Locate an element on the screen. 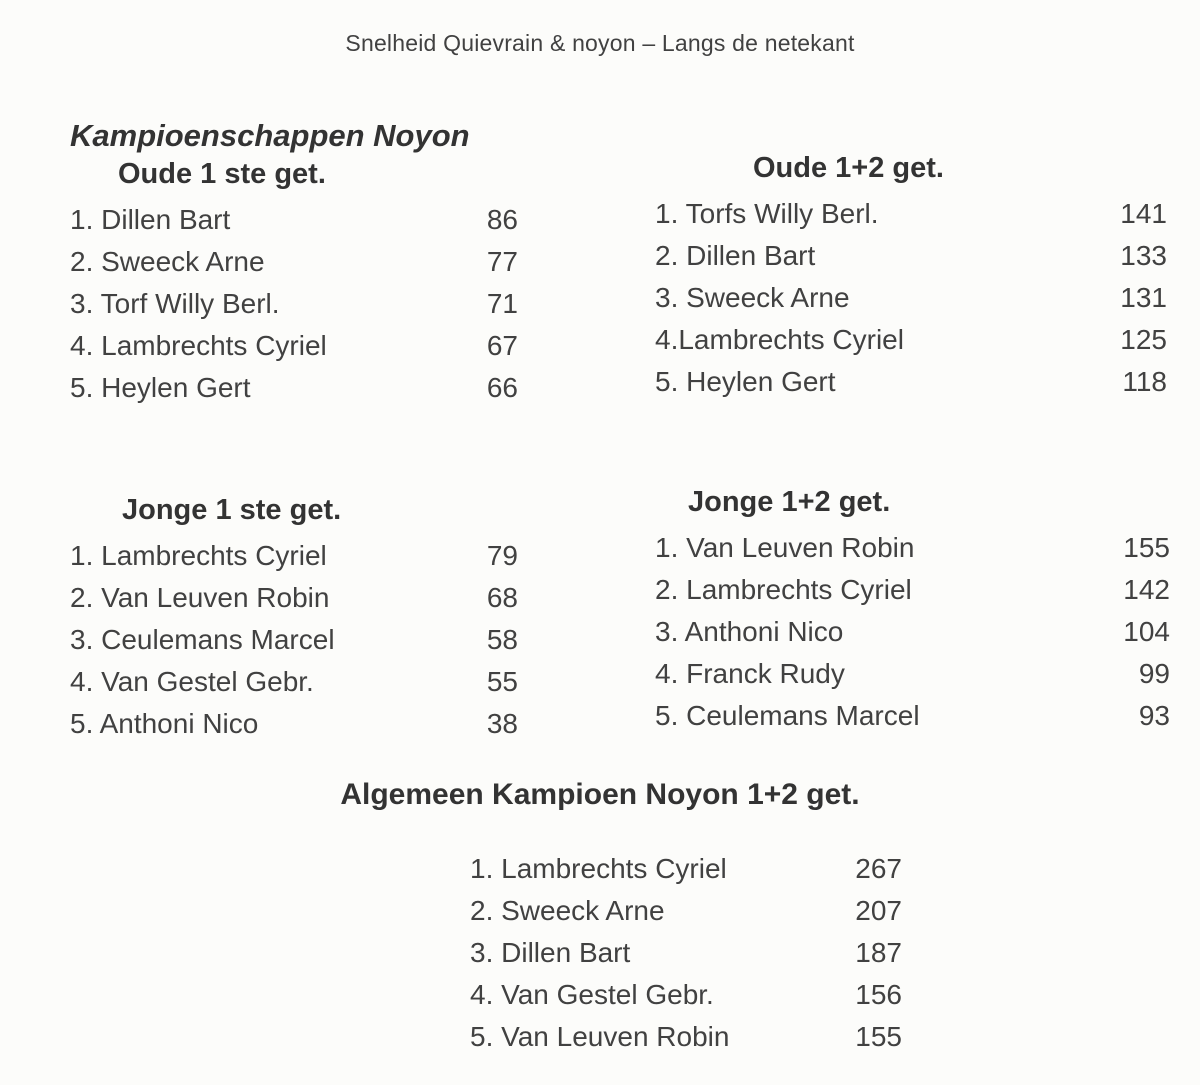 Image resolution: width=1200 pixels, height=1085 pixels. entry-score: 38 is located at coordinates (502, 723).